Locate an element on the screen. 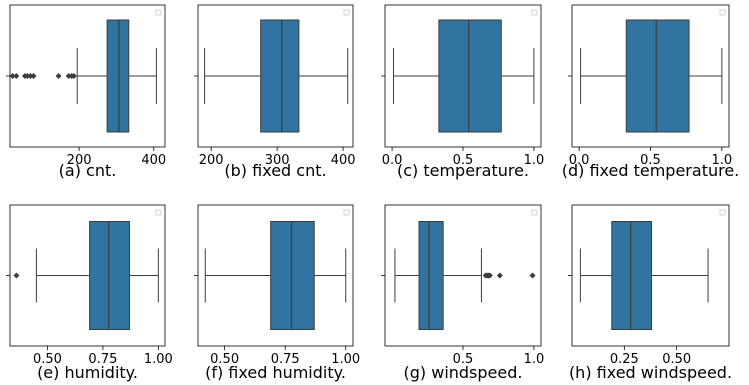 Image resolution: width=749 pixels, height=385 pixels. boxplot-panel: 200 300 400 (b) fixed cnt. is located at coordinates (275, 92).